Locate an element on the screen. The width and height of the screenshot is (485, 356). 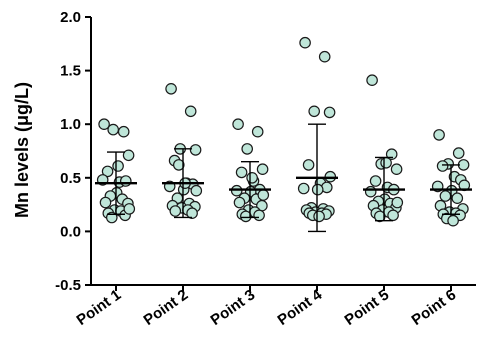
category-group: Point 1 is located at coordinates (105, 223).